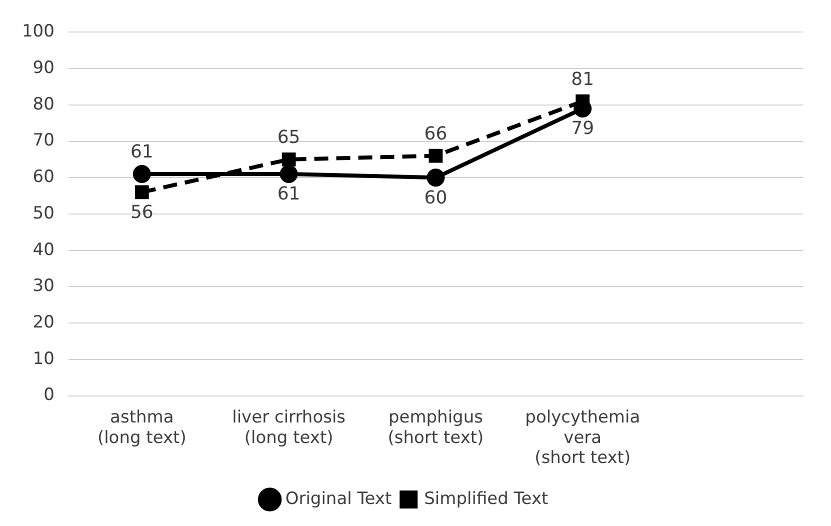 The width and height of the screenshot is (831, 526). What do you see at coordinates (141, 427) in the screenshot?
I see `x-tick-label: asthma (long text)` at bounding box center [141, 427].